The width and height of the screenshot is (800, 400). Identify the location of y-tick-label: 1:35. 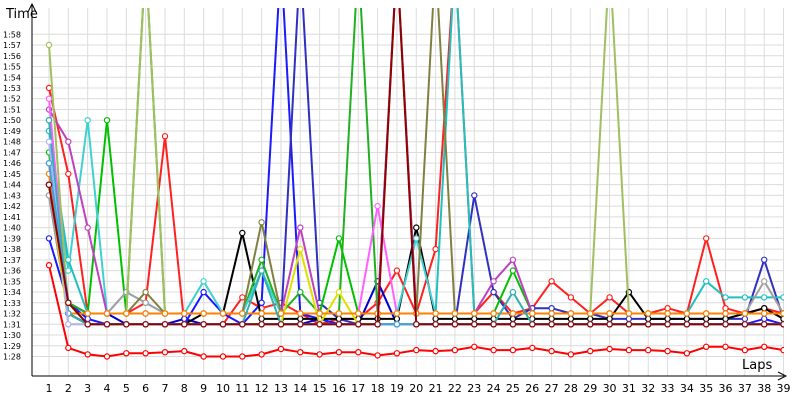
(12, 281).